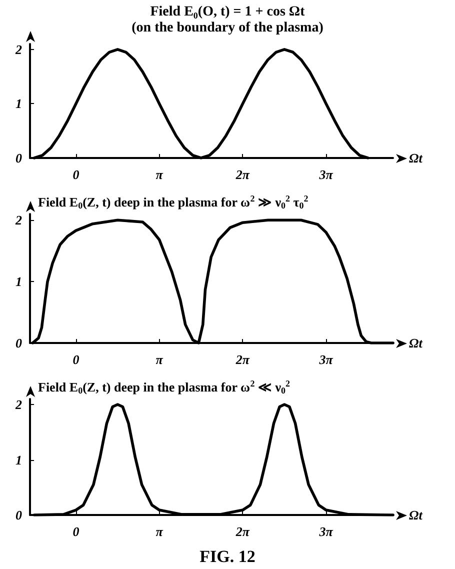  What do you see at coordinates (228, 556) in the screenshot?
I see `caption: FIG. 12` at bounding box center [228, 556].